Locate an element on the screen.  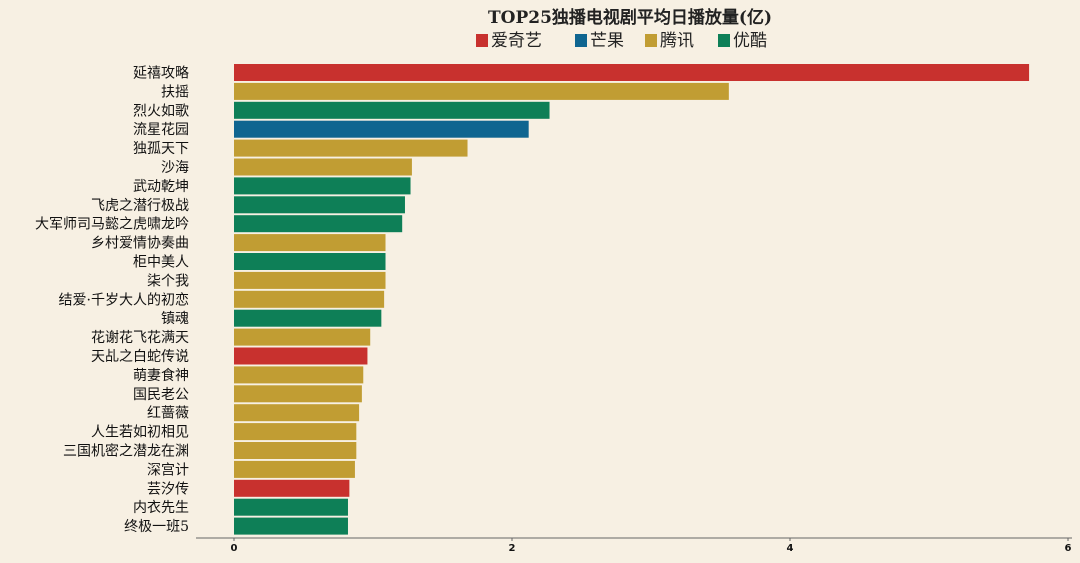
legend-item: 腾讯 is located at coordinates (669, 41).